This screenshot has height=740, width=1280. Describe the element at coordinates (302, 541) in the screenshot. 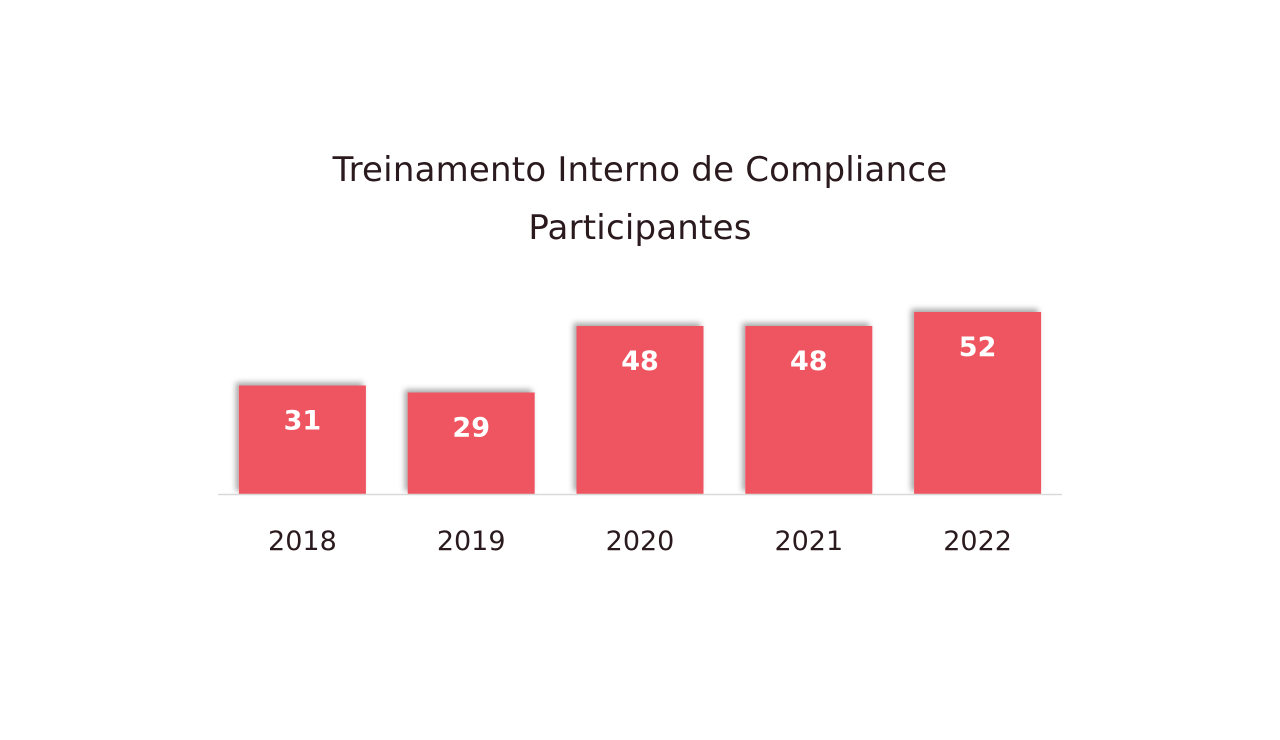

I see `x-tick-label-2018: 2018` at that location.